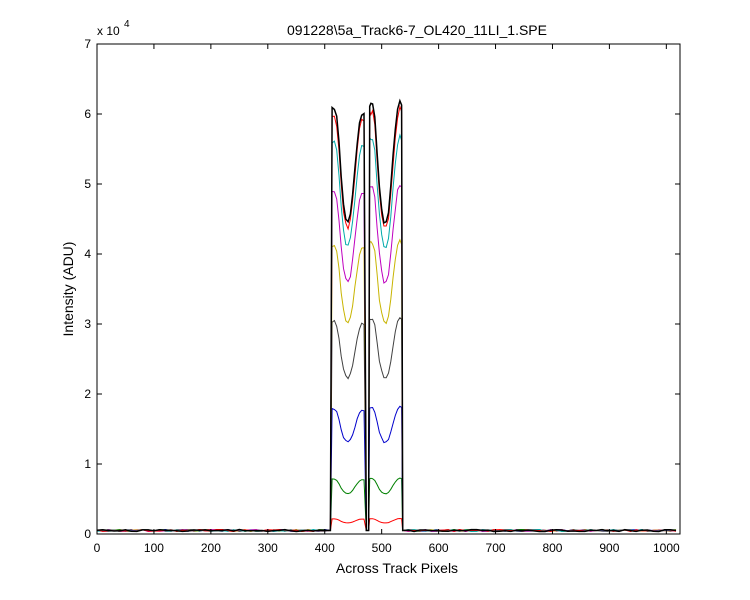 This screenshot has width=750, height=600. What do you see at coordinates (97, 548) in the screenshot?
I see `x-tick-label: 0` at bounding box center [97, 548].